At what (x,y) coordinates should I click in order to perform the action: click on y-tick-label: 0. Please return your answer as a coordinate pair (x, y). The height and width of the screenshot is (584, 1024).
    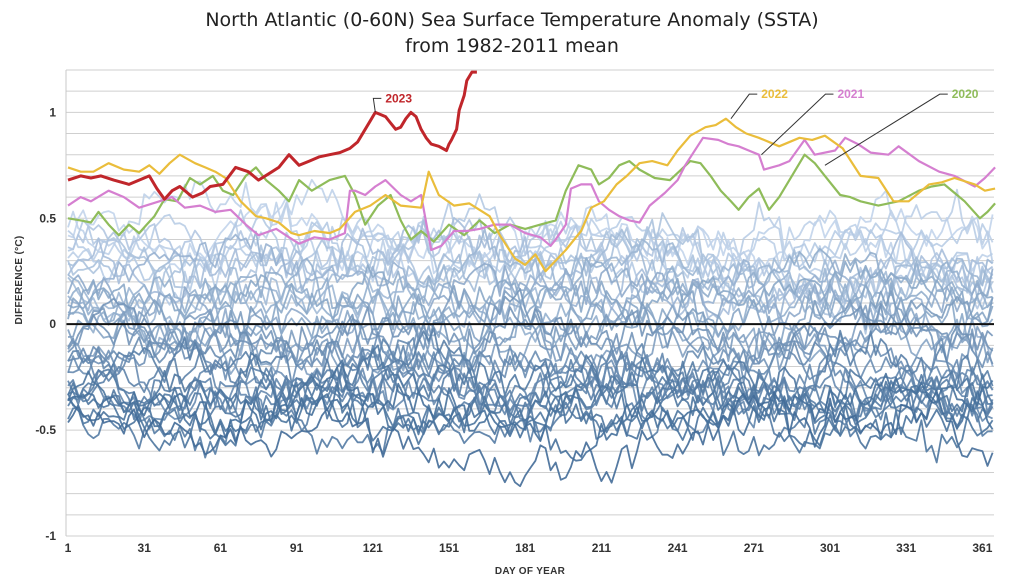
    Looking at the image, I should click on (52, 324).